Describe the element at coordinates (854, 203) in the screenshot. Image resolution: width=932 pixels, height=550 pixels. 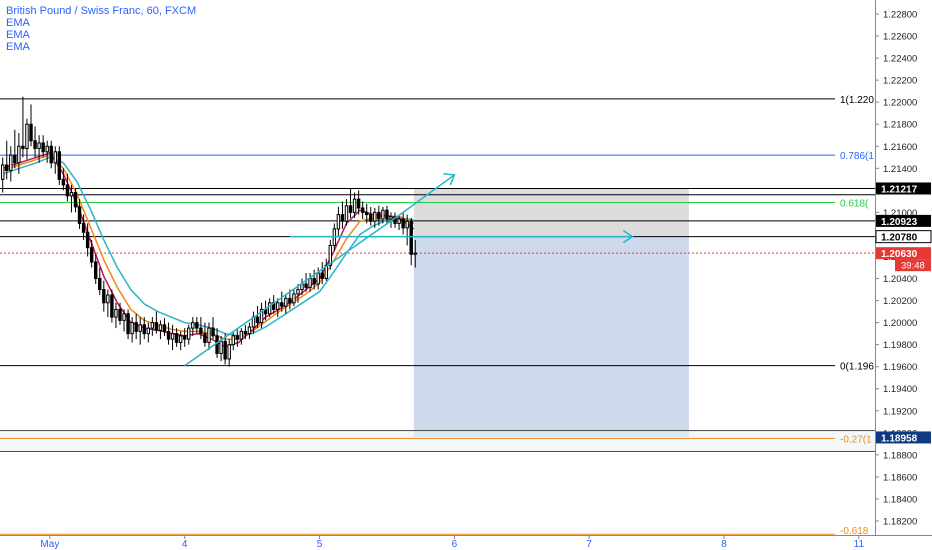
I see `fib-level-label: 0.618(` at that location.